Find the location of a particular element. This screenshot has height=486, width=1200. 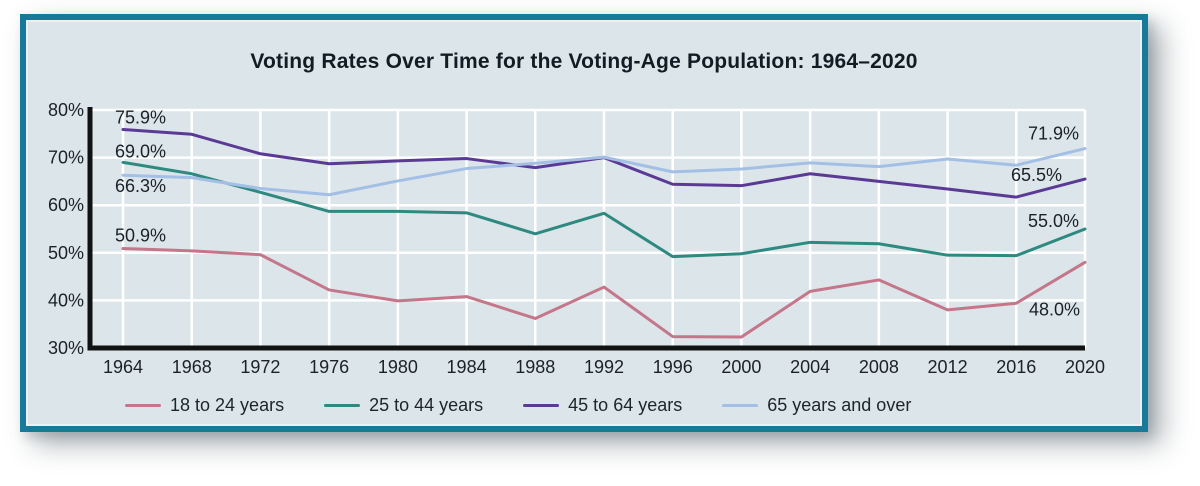

annotation-label: 55.0% is located at coordinates (1053, 221).